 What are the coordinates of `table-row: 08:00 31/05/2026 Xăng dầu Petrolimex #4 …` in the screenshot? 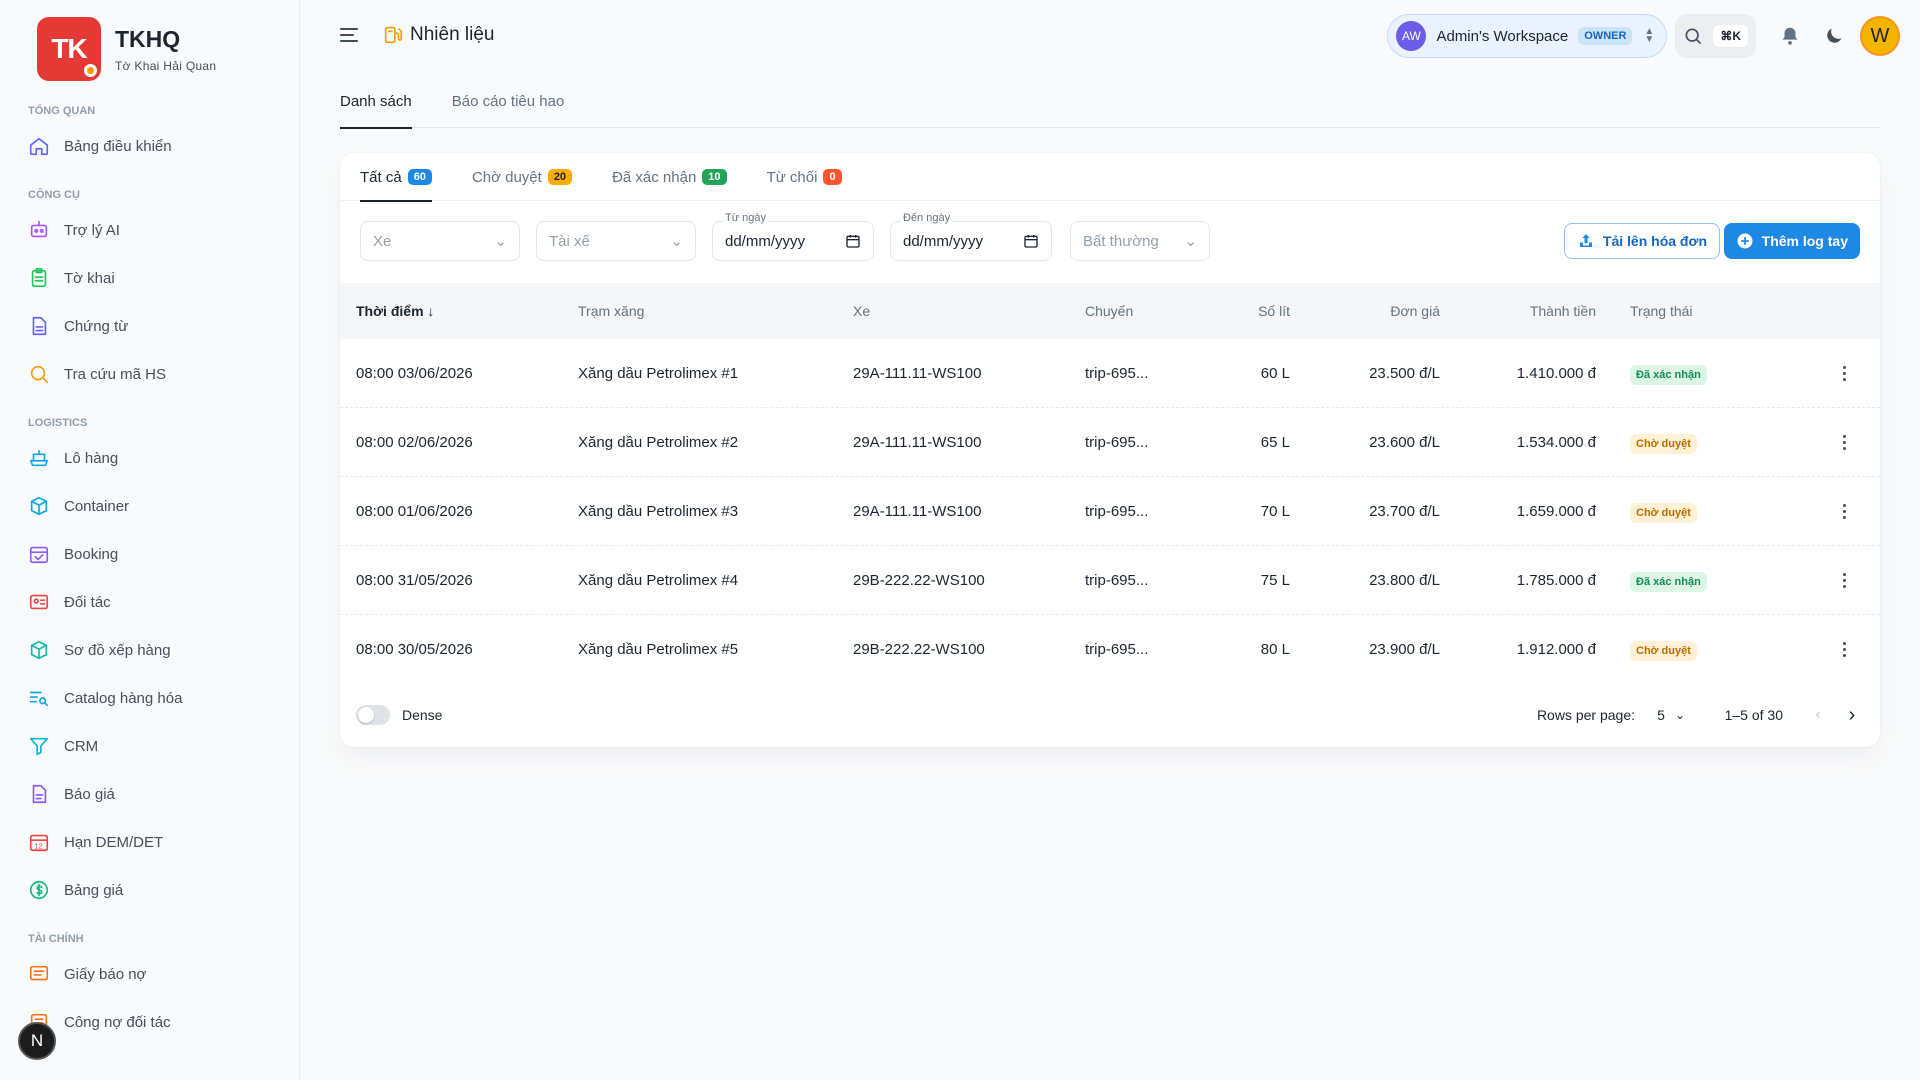 It's located at (1110, 580).